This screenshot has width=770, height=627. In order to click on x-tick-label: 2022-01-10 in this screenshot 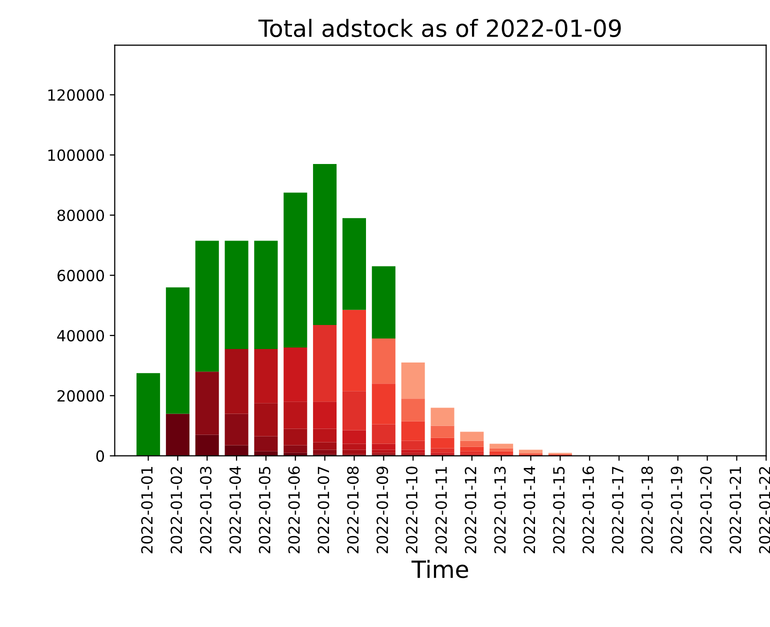, I will do `click(412, 510)`.